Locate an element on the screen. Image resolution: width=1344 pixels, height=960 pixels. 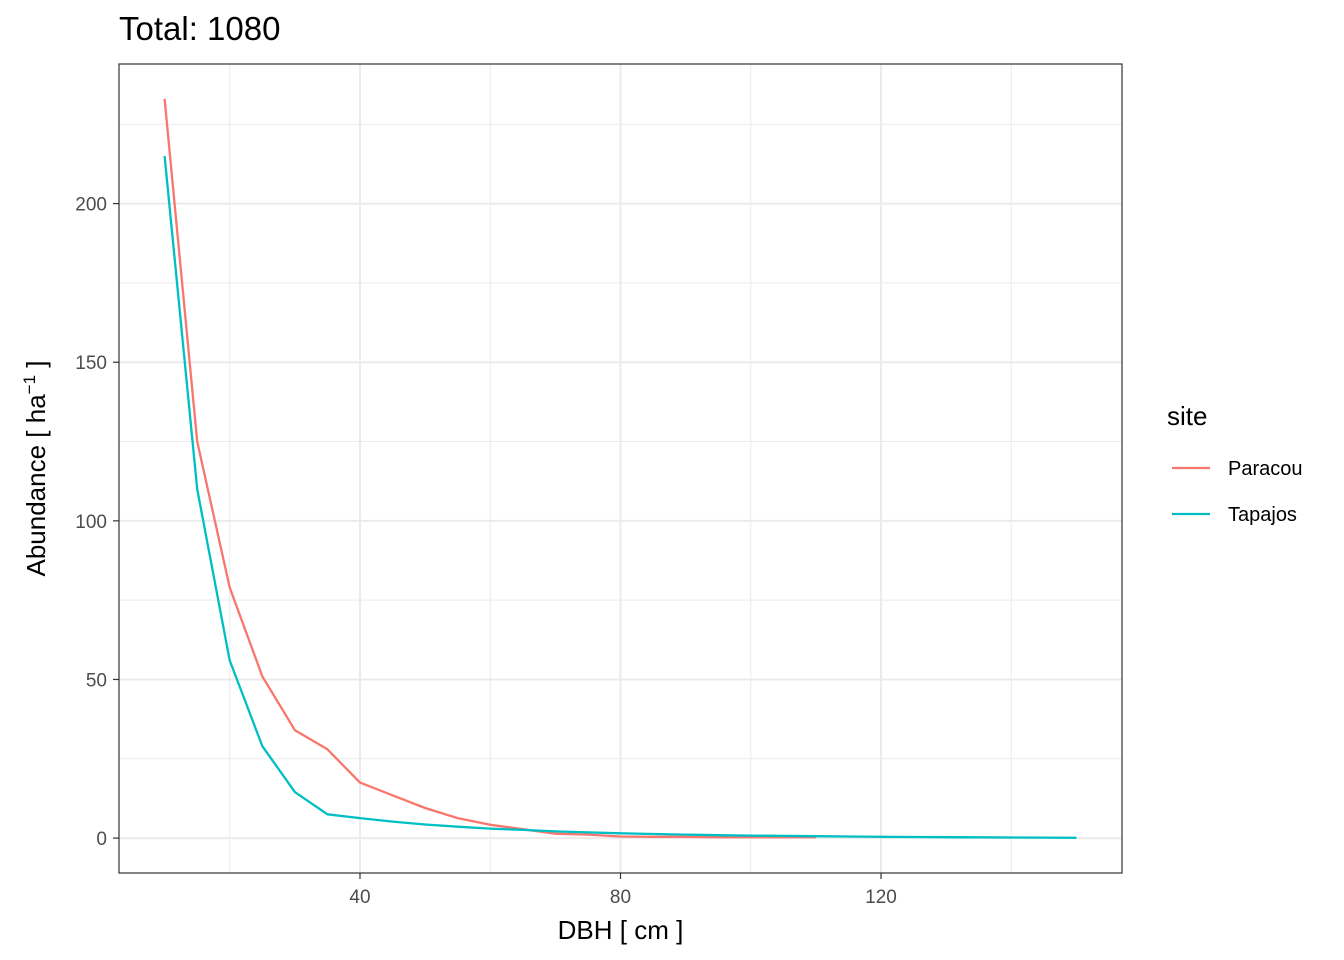
y-axis-title: Abundance [ ha−1 ] is located at coordinates (35, 469).